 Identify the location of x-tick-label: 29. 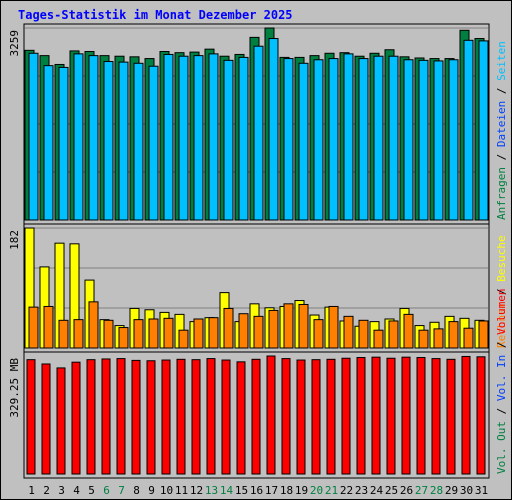
(451, 490).